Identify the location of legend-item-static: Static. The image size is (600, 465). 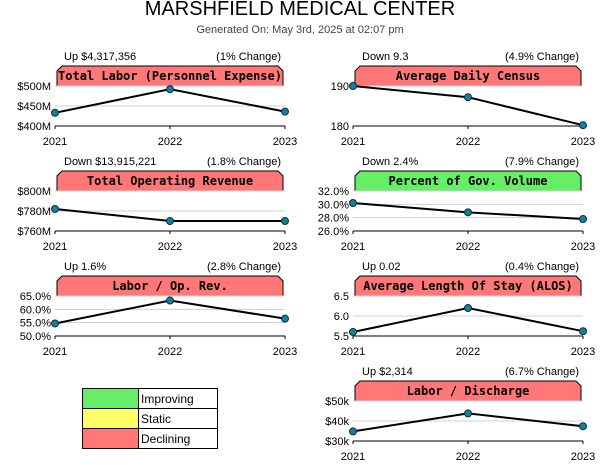
(150, 418).